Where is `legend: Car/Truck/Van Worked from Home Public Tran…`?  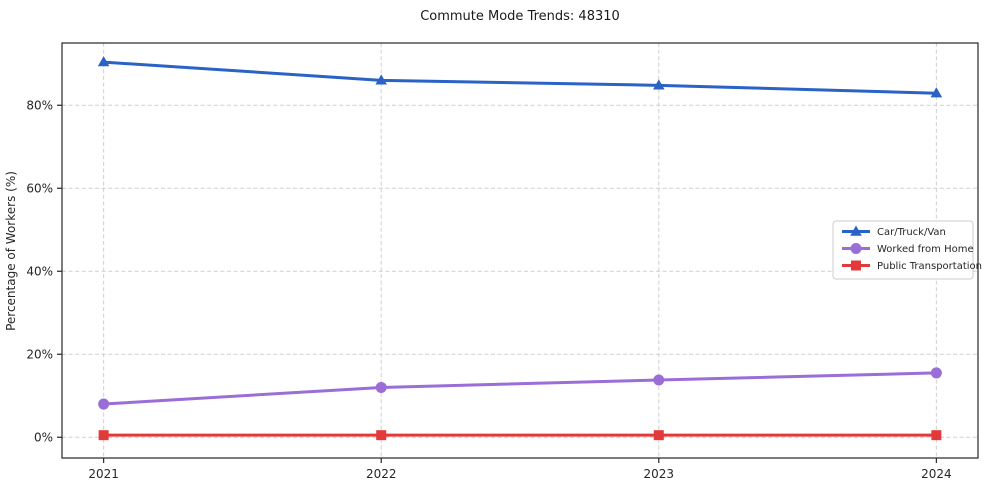 legend: Car/Truck/Van Worked from Home Public Tran… is located at coordinates (907, 250).